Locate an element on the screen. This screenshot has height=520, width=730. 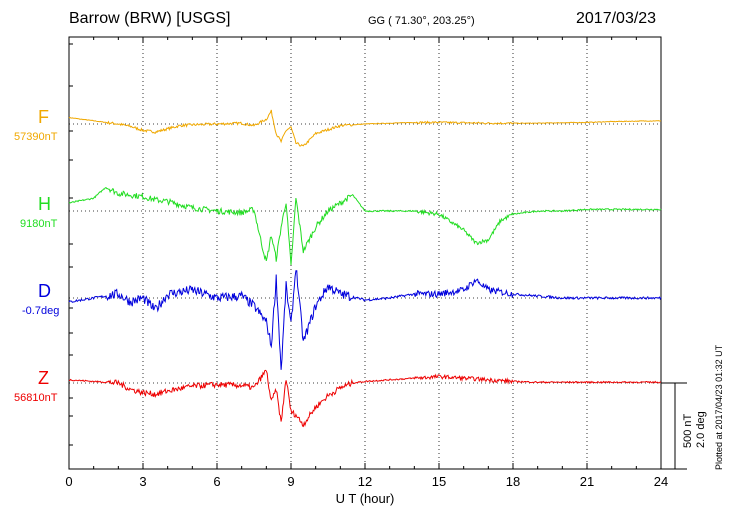
series-label-d: D is located at coordinates (44, 291).